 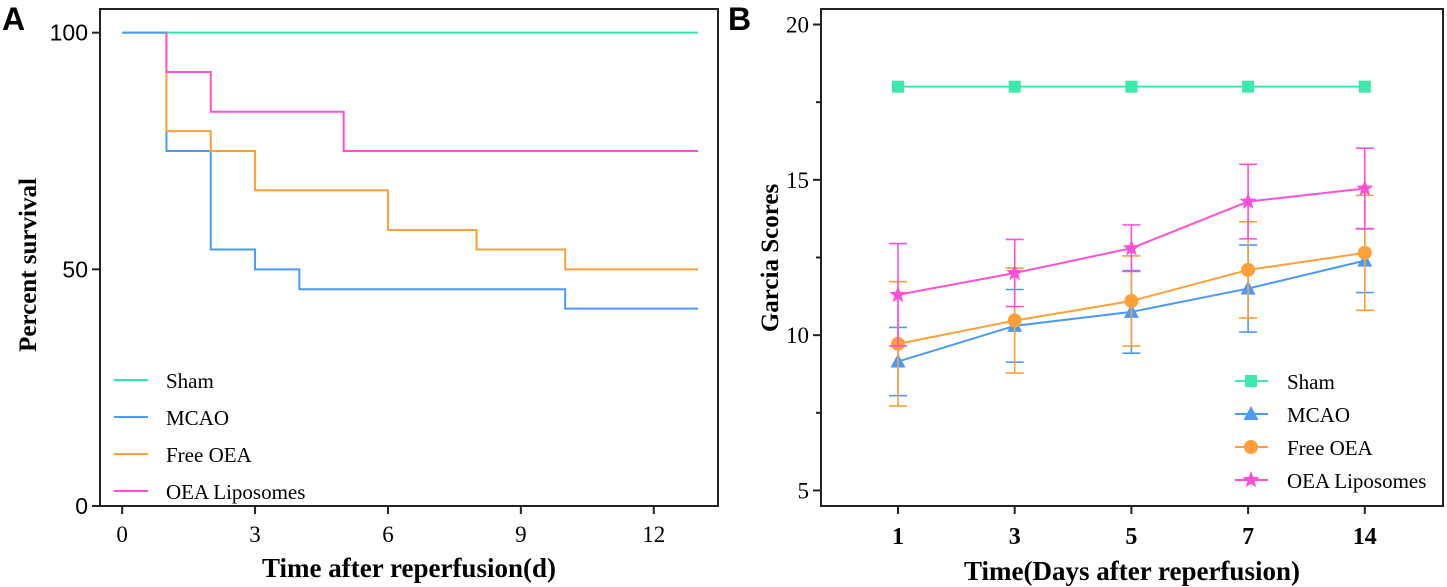 What do you see at coordinates (1248, 537) in the screenshot?
I see `panel-b-x-tick-label: 7` at bounding box center [1248, 537].